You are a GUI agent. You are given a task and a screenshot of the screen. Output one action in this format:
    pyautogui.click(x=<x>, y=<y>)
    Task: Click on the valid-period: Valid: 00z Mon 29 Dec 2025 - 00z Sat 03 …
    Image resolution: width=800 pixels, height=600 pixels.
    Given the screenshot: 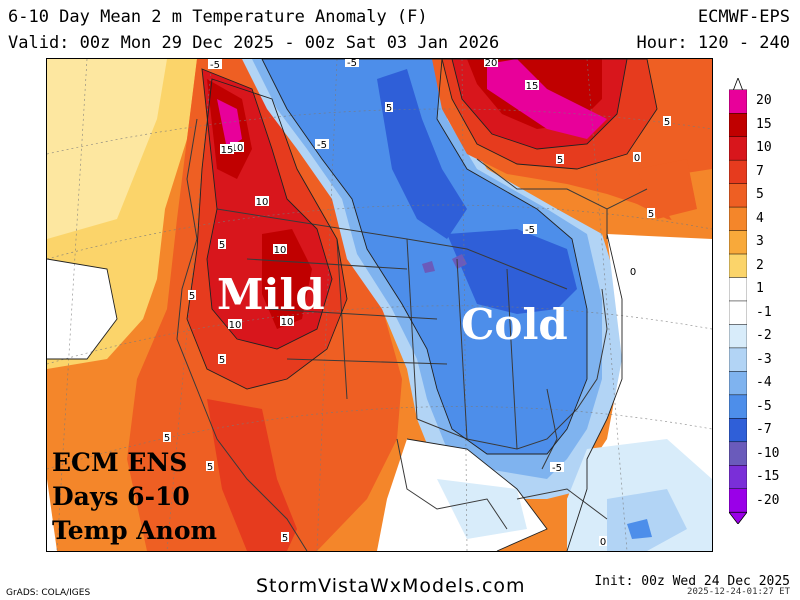 What is the action you would take?
    pyautogui.click(x=254, y=43)
    